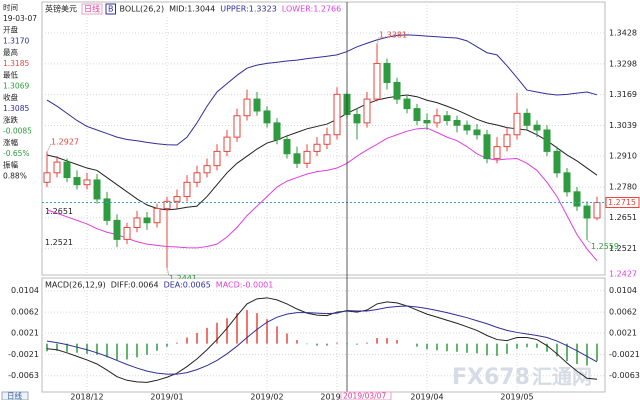 The image size is (640, 400). I want to click on info-value: -0.0085, so click(17, 131).